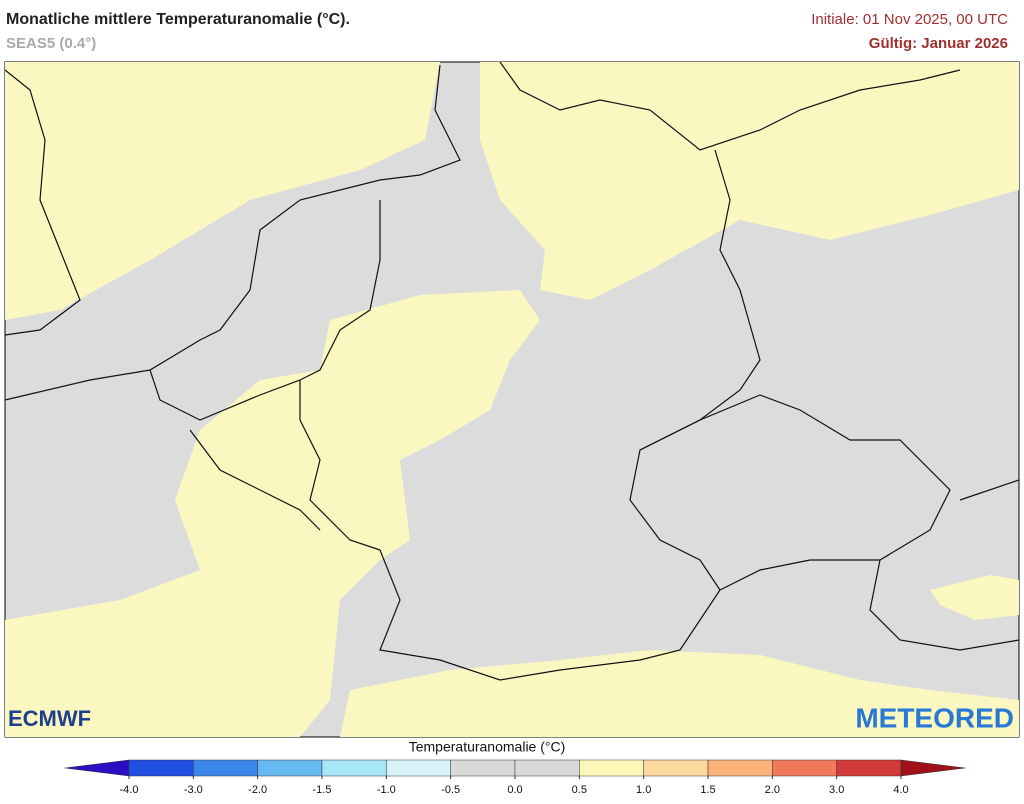 This screenshot has height=804, width=1024. Describe the element at coordinates (909, 19) in the screenshot. I see `init-time: Initiale: 01 Nov 2025, 00 UTC` at that location.